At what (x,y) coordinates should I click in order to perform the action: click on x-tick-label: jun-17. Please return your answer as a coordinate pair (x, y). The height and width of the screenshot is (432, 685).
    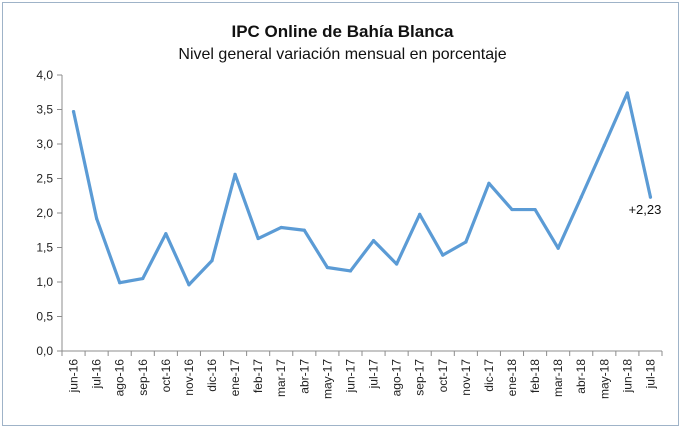
    Looking at the image, I should click on (350, 376).